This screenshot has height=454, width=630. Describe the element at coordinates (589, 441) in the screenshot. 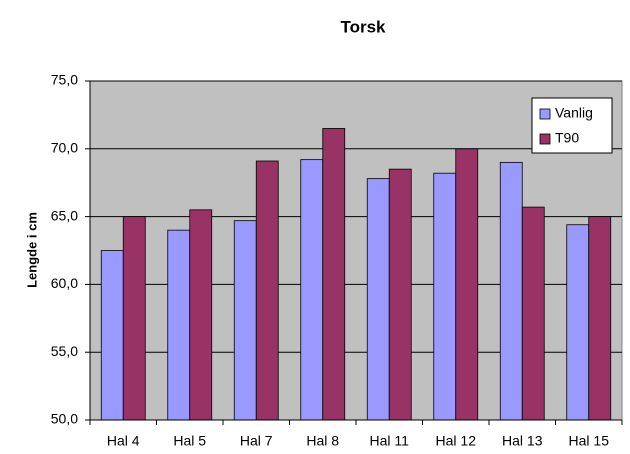

I see `x-tick-label: Hal 15` at that location.